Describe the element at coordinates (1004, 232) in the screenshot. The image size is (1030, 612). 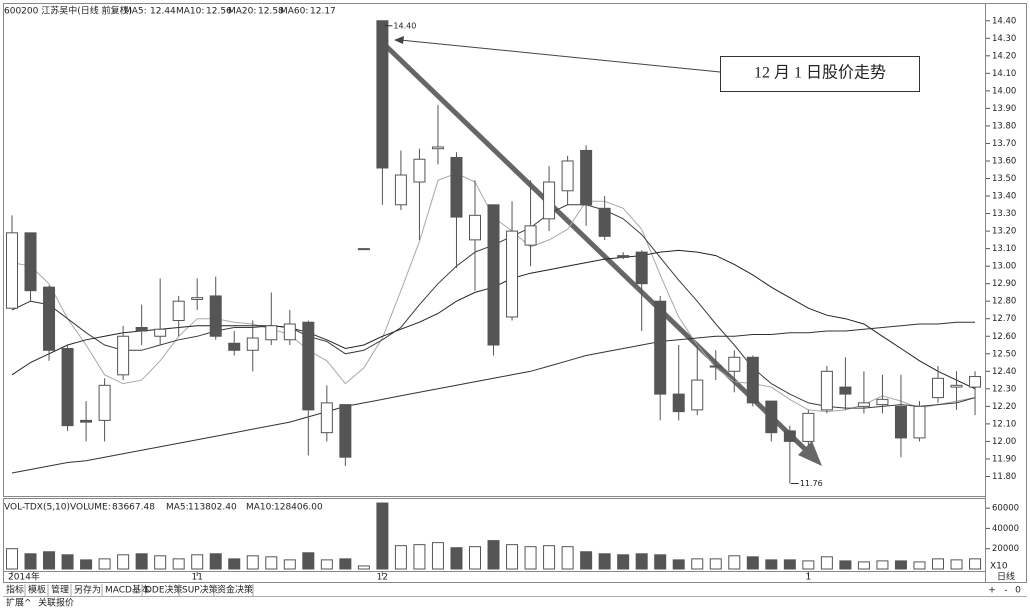
I see `y-tick-label: 13.20` at that location.